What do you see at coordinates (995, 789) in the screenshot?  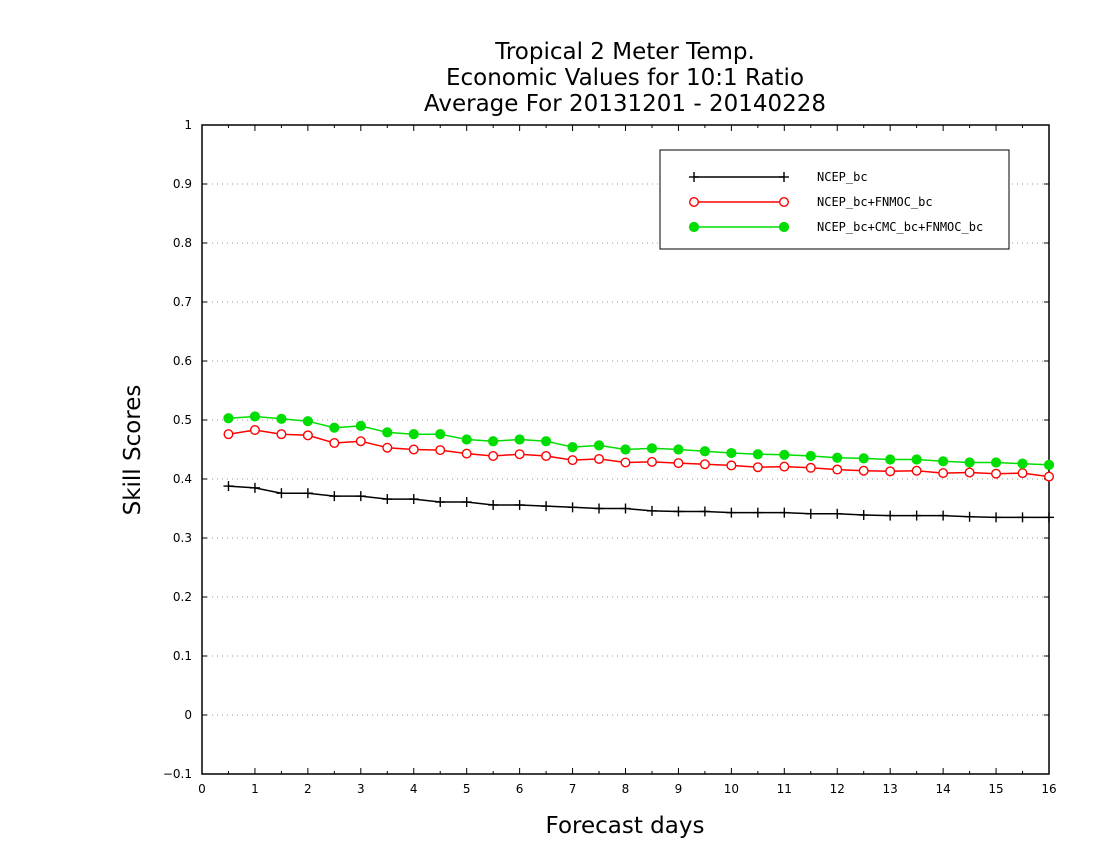 I see `x-tick-label: 15` at bounding box center [995, 789].